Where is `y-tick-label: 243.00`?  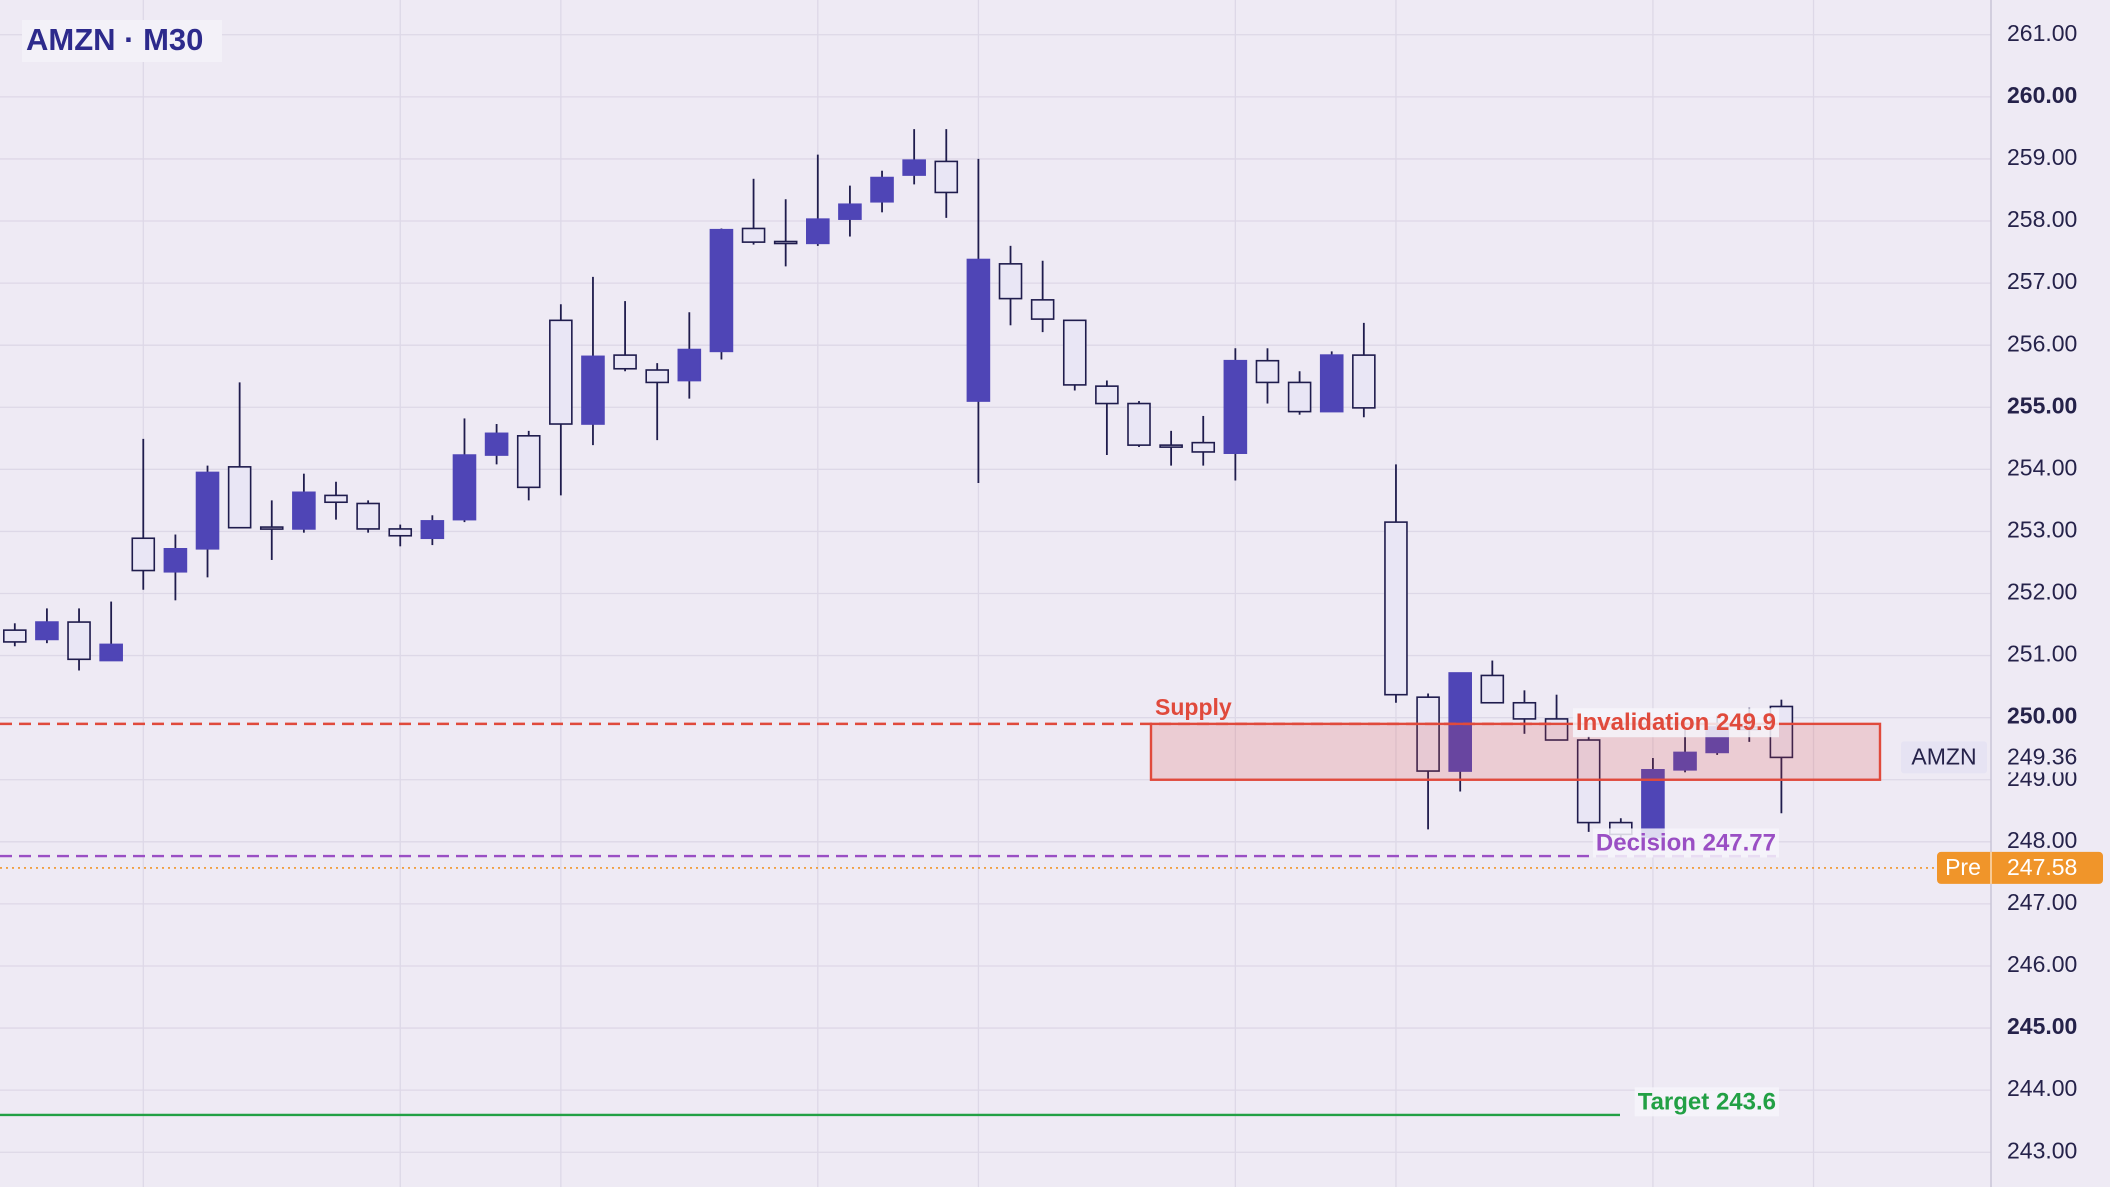
y-tick-label: 243.00 is located at coordinates (2042, 1150).